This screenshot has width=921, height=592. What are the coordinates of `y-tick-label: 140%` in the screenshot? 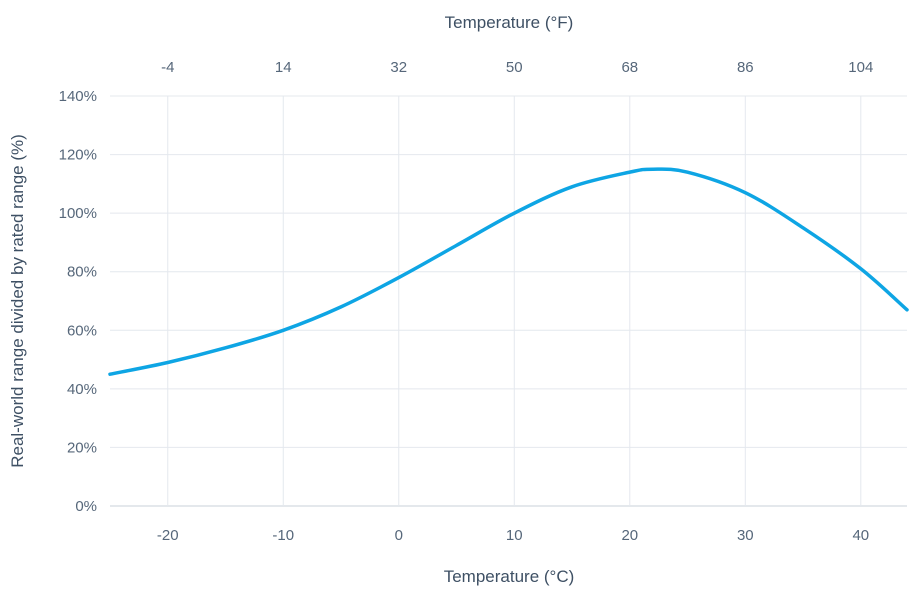 It's located at (78, 96).